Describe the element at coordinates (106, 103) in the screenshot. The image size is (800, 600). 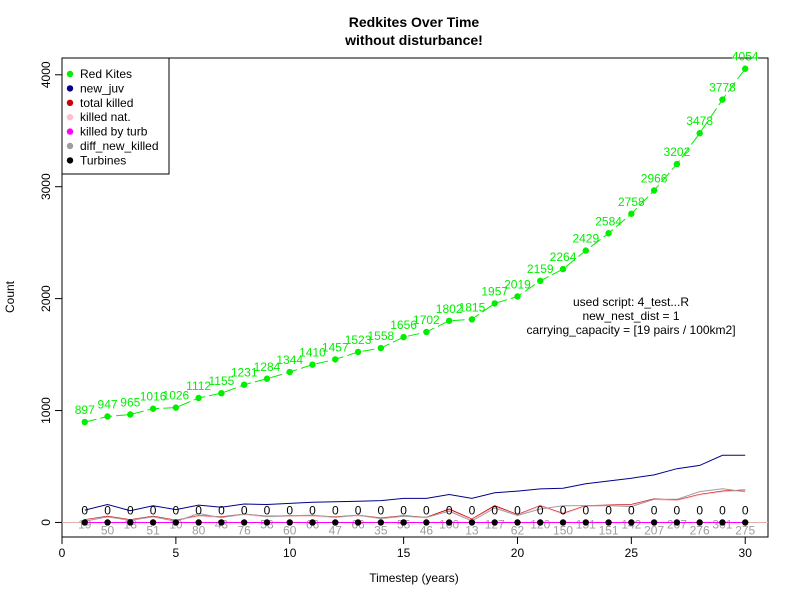
I see `legend-label: total killed` at that location.